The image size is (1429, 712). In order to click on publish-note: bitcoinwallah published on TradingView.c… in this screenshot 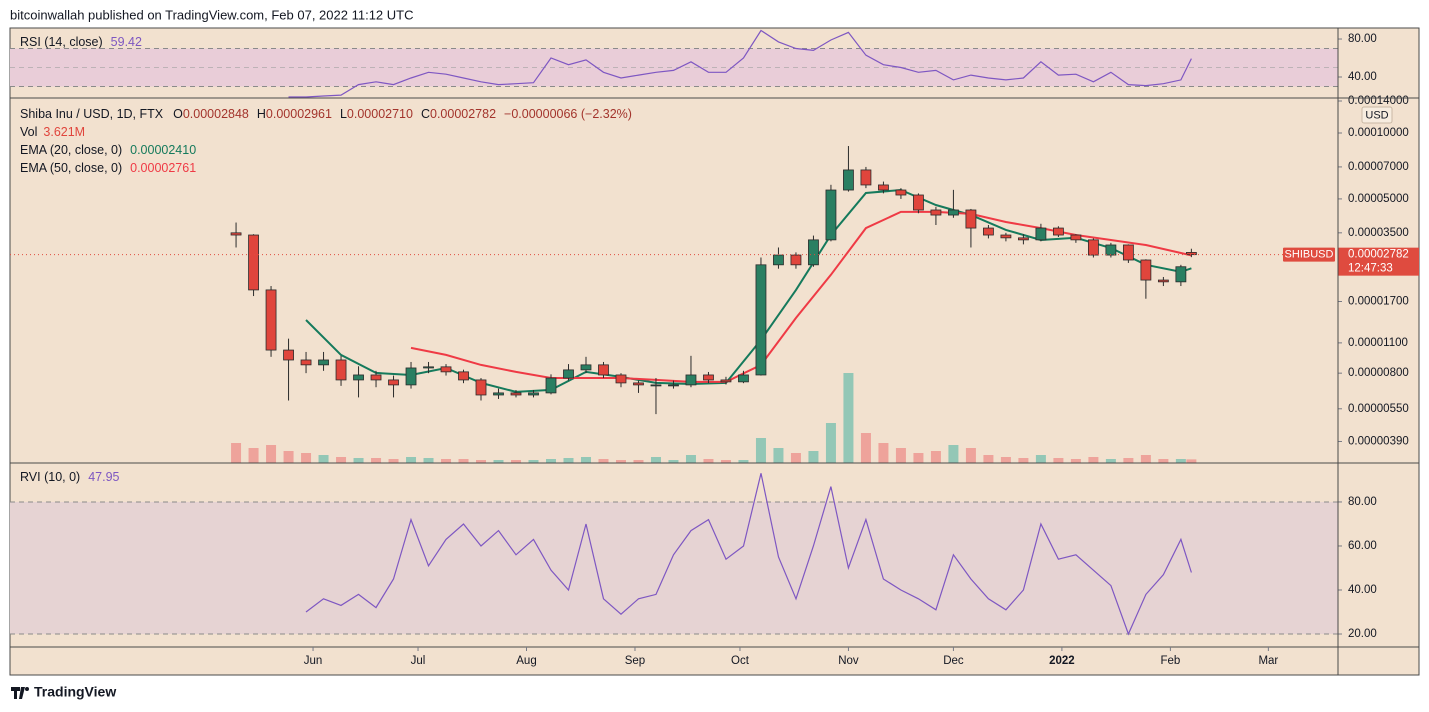, I will do `click(212, 14)`.